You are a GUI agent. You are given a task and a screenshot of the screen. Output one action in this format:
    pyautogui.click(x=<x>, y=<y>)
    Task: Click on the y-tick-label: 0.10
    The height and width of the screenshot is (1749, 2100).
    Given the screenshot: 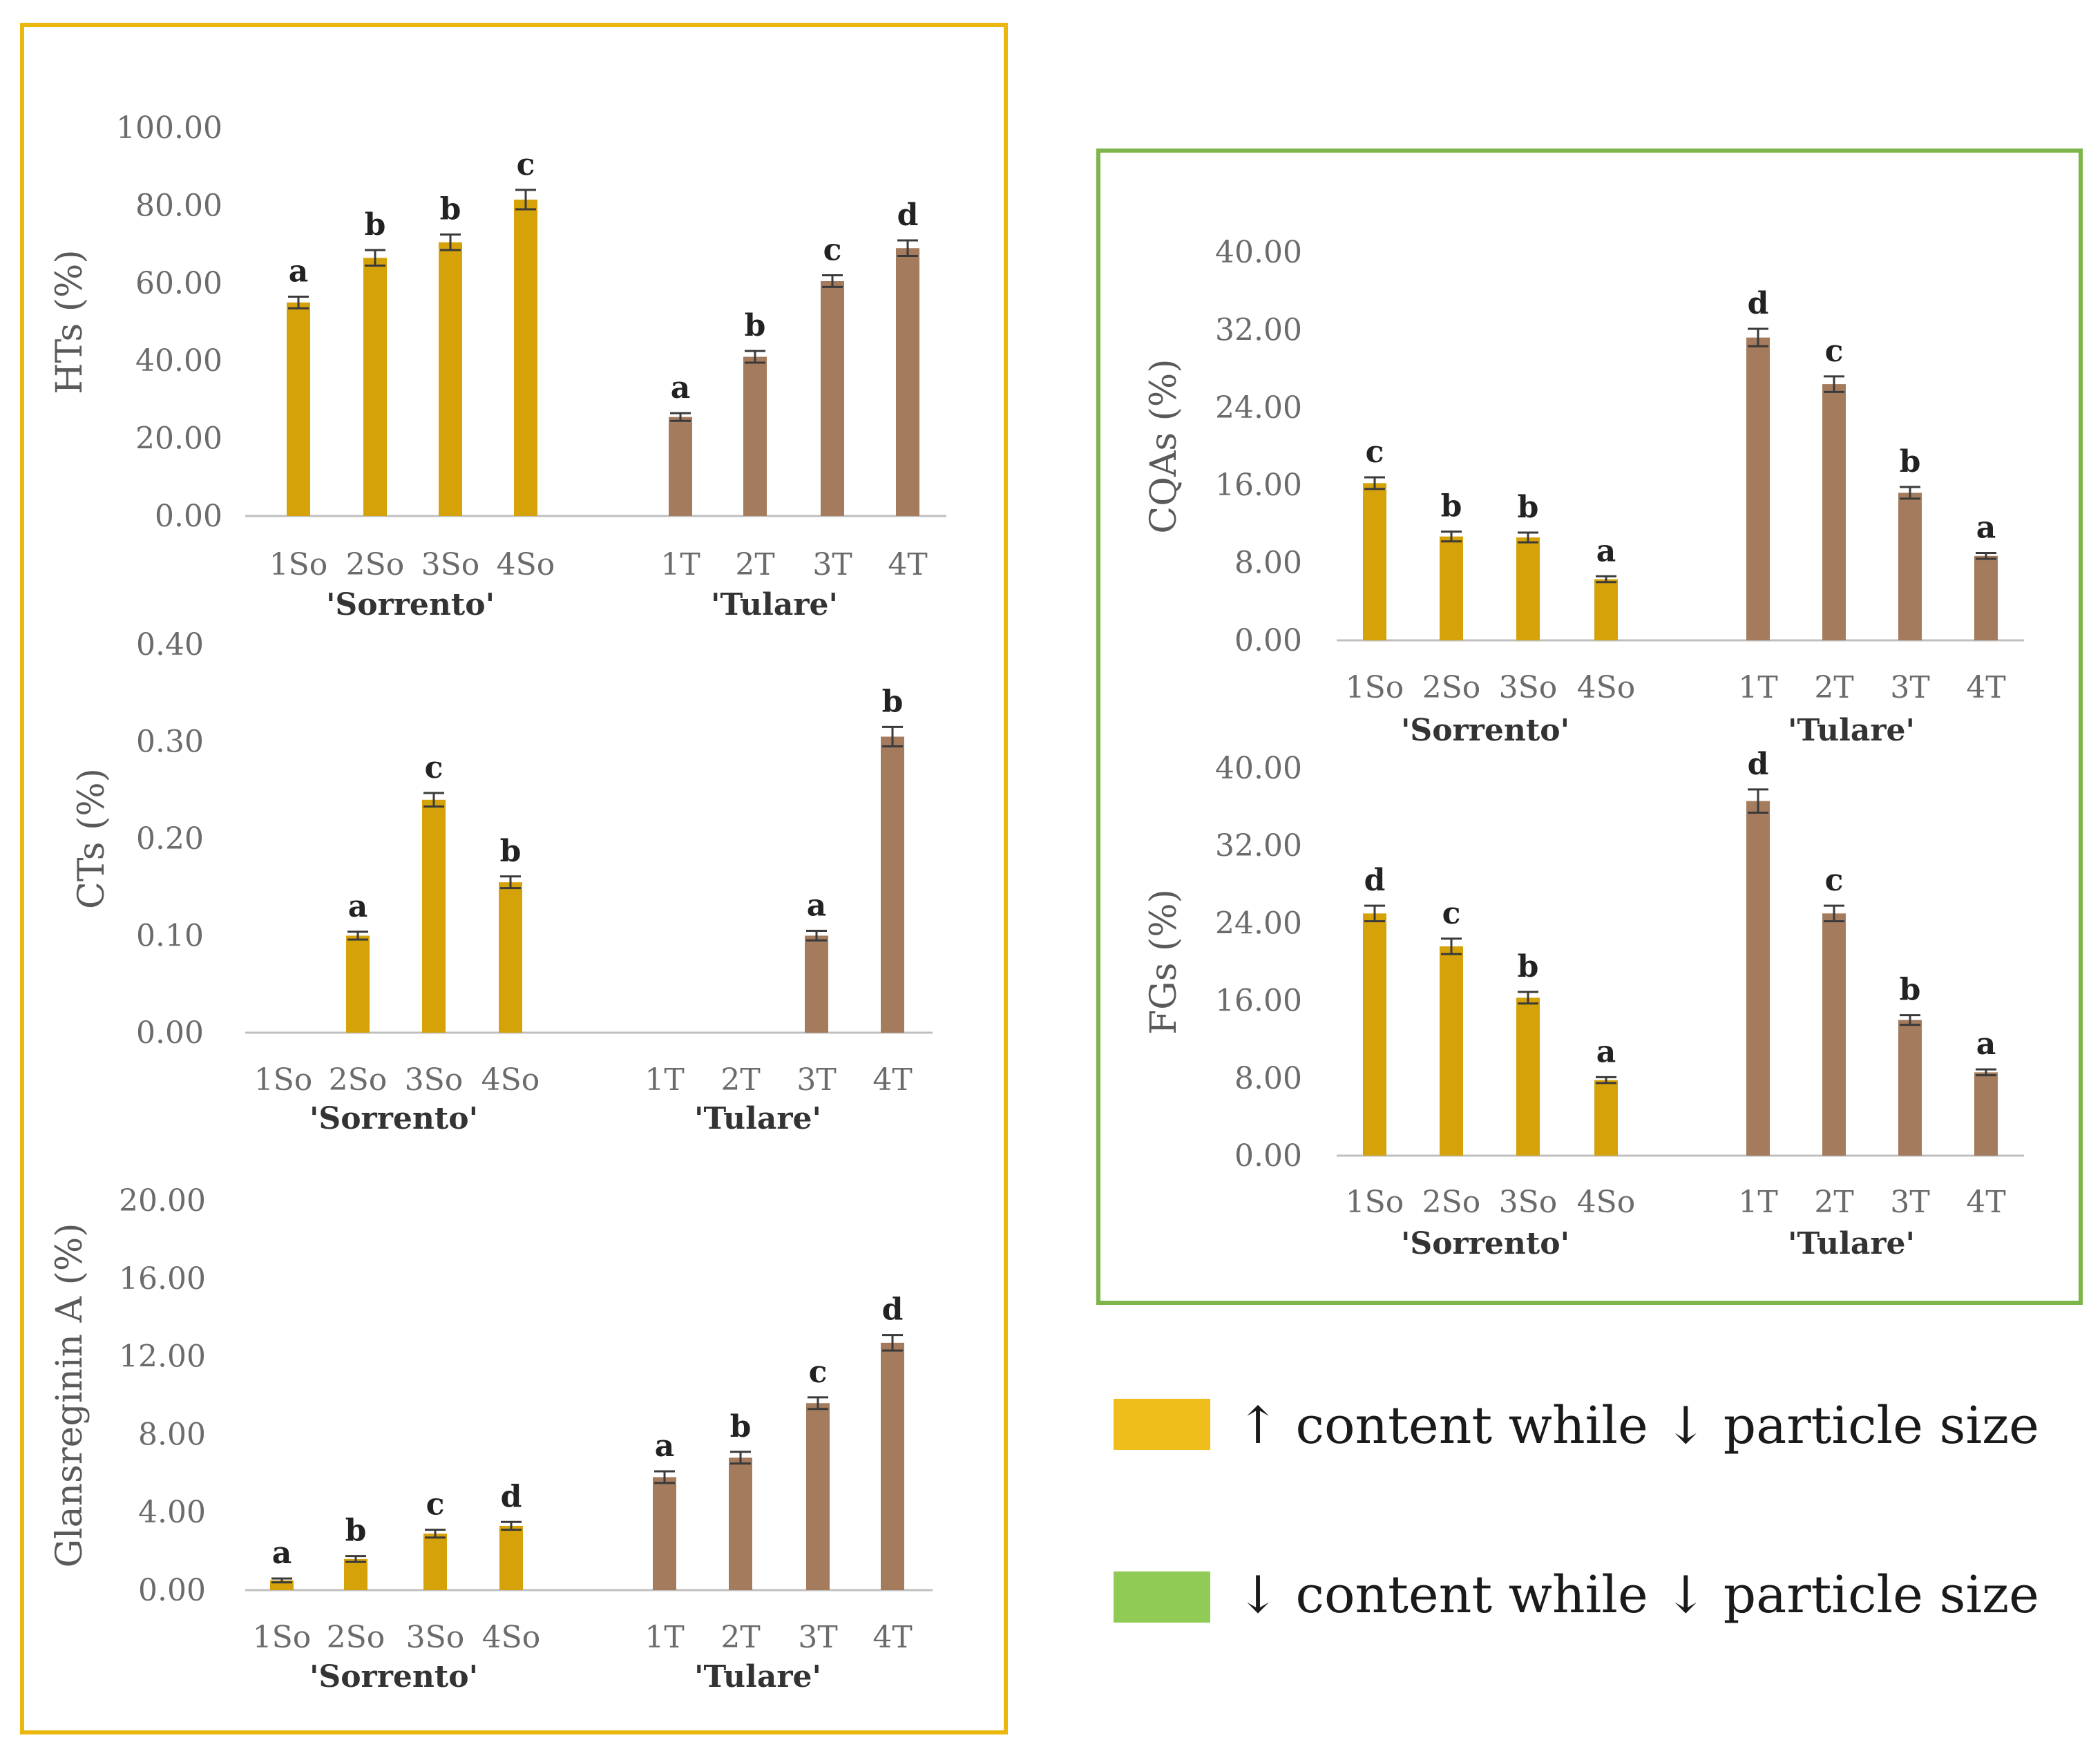 What is the action you would take?
    pyautogui.click(x=170, y=936)
    